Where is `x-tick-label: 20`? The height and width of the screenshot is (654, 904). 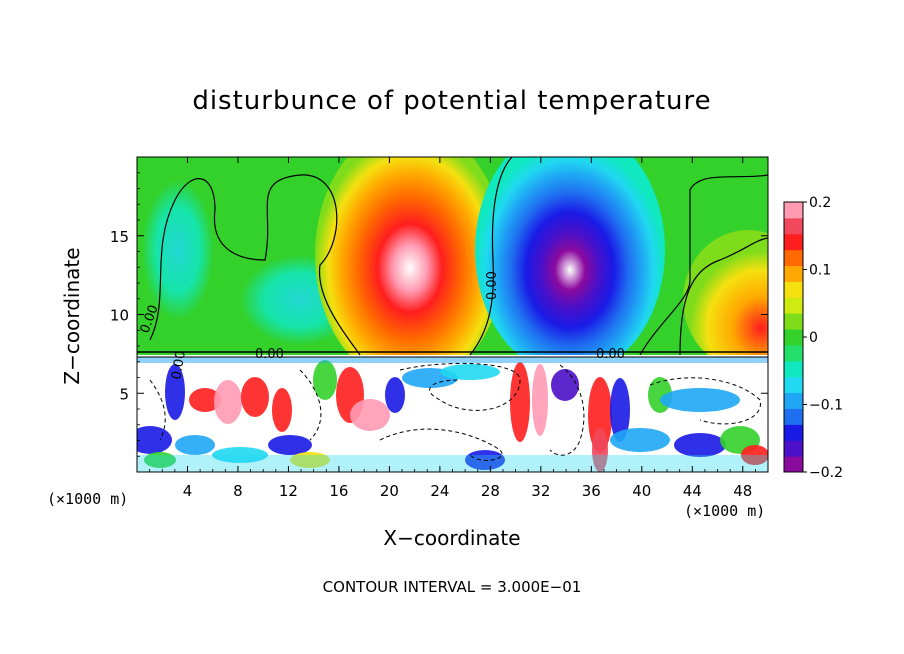 x-tick-label: 20 is located at coordinates (389, 491).